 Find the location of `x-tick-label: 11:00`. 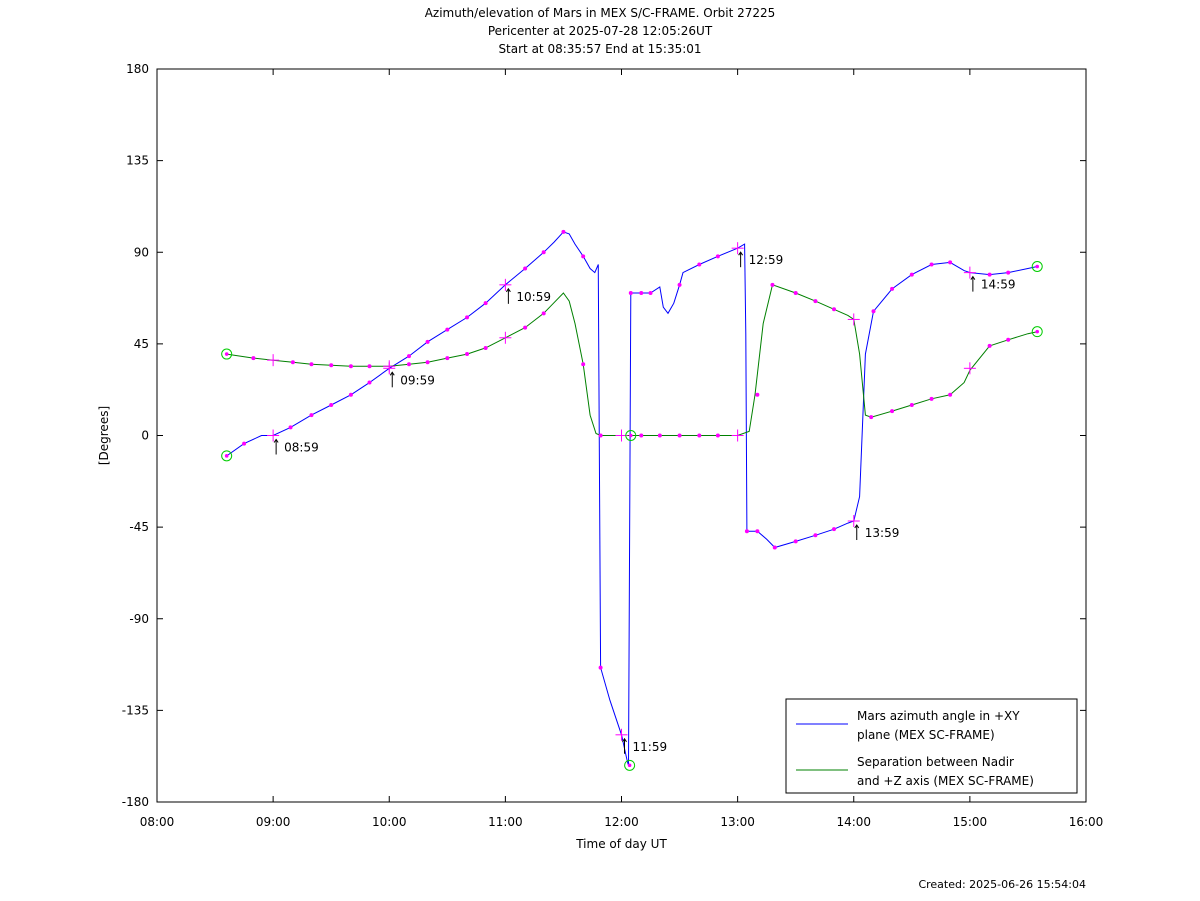

x-tick-label: 11:00 is located at coordinates (505, 822).